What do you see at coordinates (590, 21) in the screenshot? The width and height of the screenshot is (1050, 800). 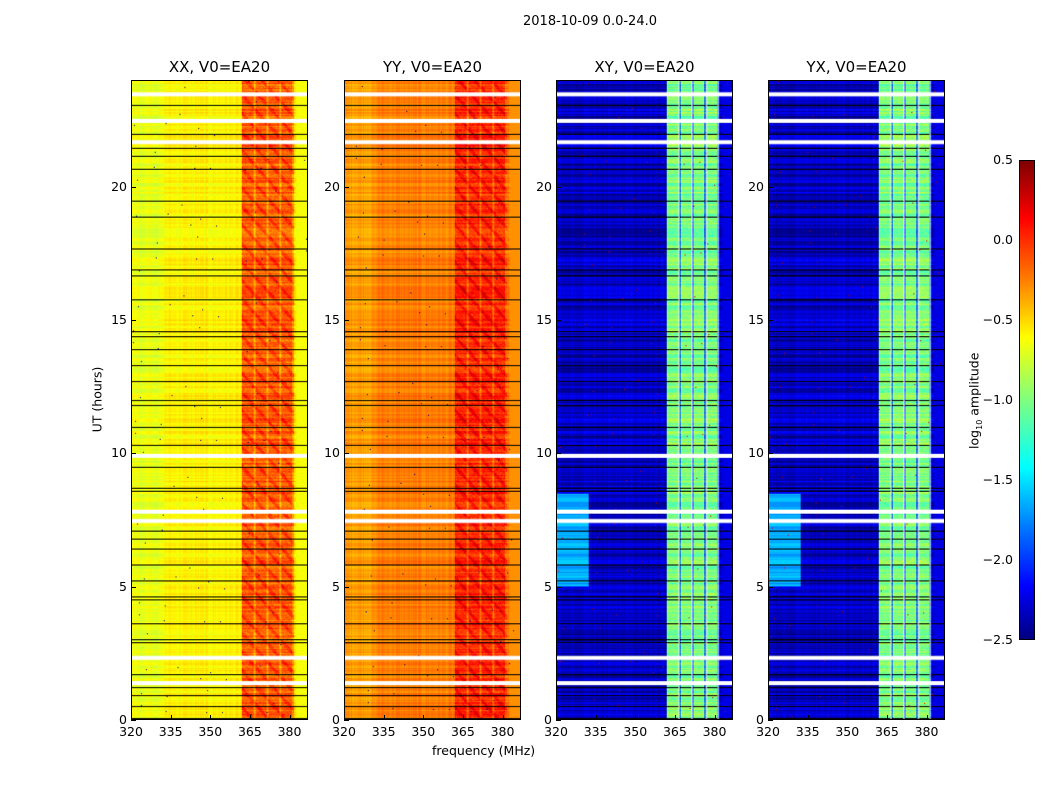 I see `figure-title: 2018-10-09 0.0-24.0` at bounding box center [590, 21].